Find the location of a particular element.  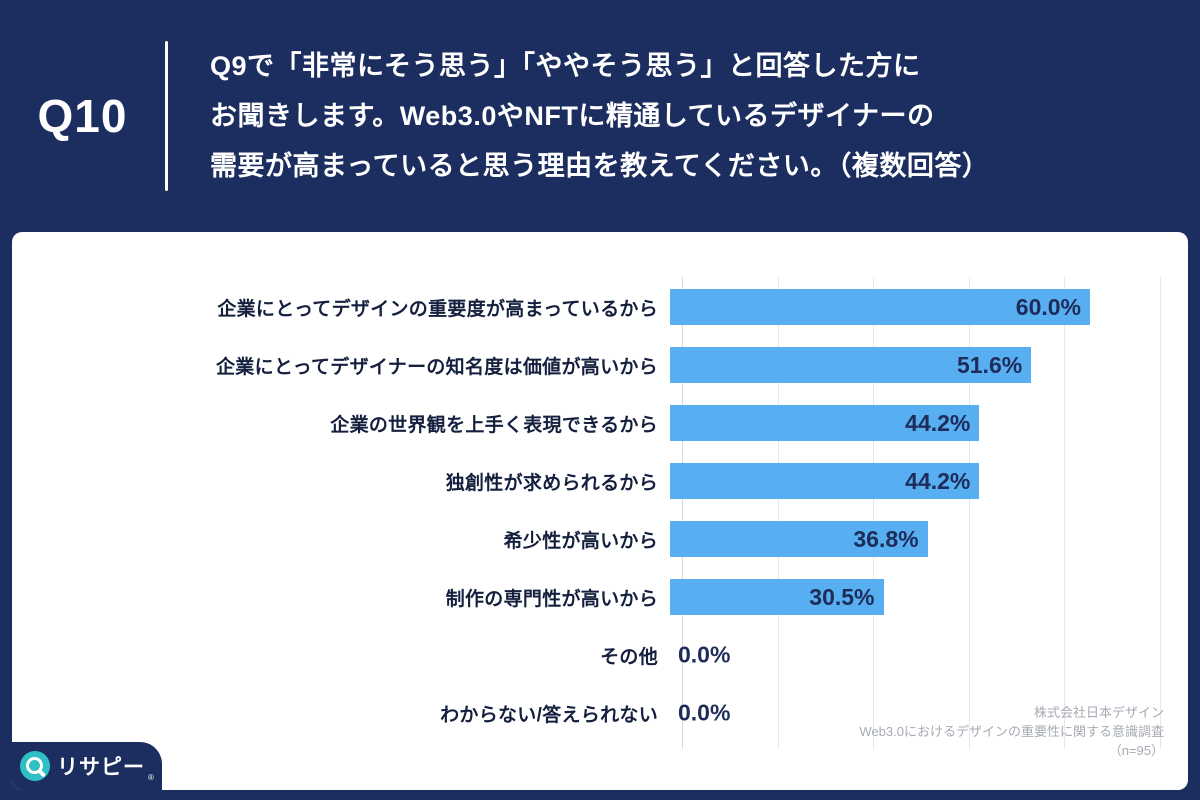

value-label: 51.6% is located at coordinates (989, 364).